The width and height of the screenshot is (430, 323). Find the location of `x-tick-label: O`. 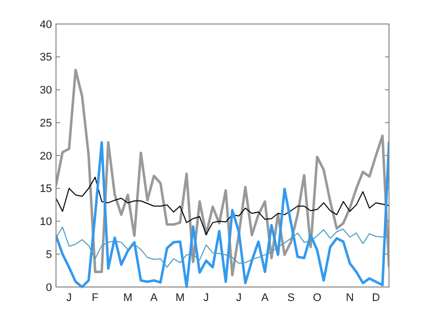

x-tick-label: O is located at coordinates (317, 298).